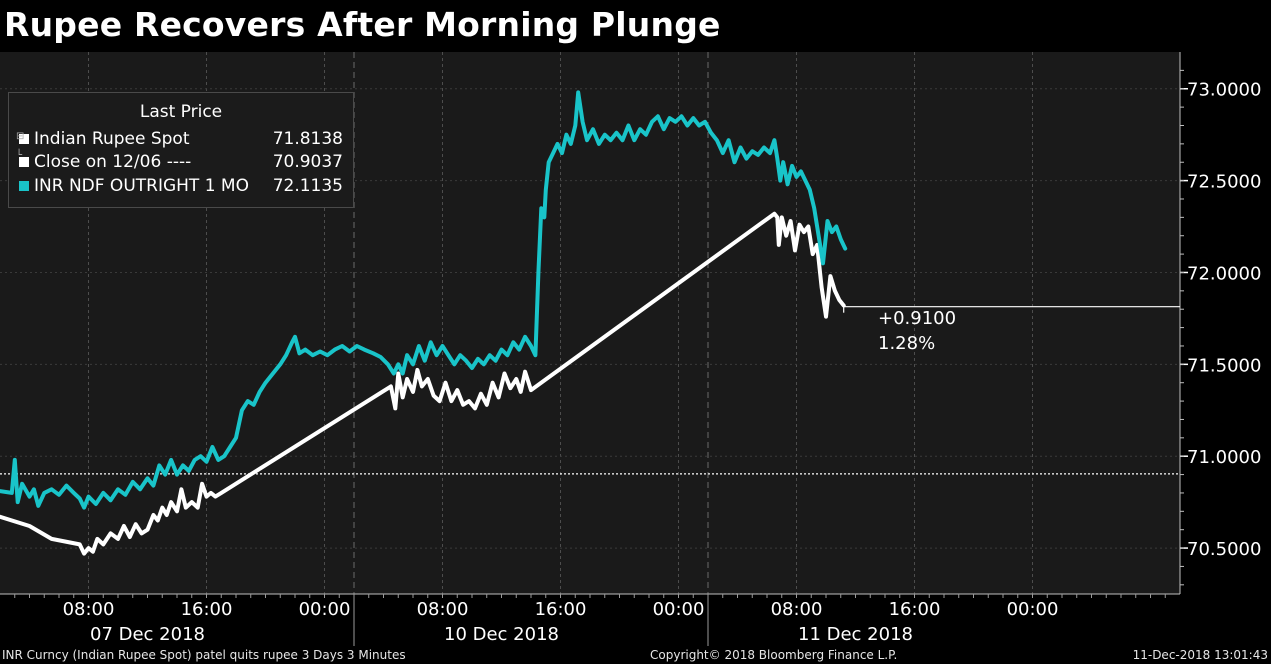 Image resolution: width=1271 pixels, height=664 pixels. I want to click on tree-branch-icon: └, so click(19, 155).